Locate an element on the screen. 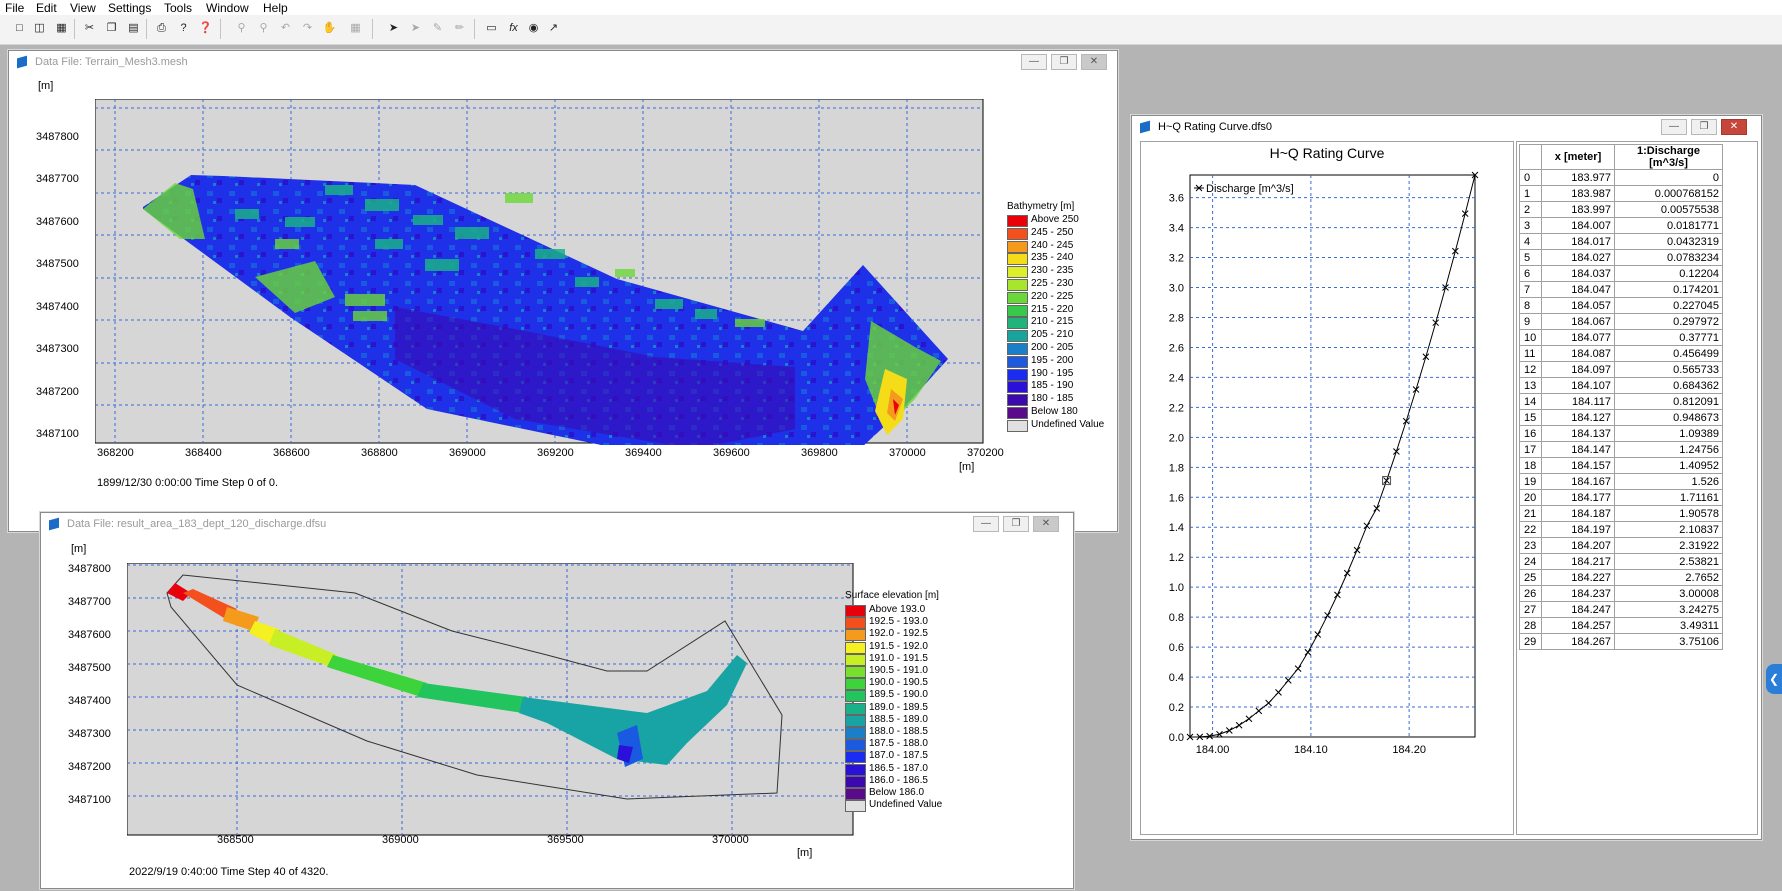  table-cell-discharge: 1.40952 is located at coordinates (1668, 465).